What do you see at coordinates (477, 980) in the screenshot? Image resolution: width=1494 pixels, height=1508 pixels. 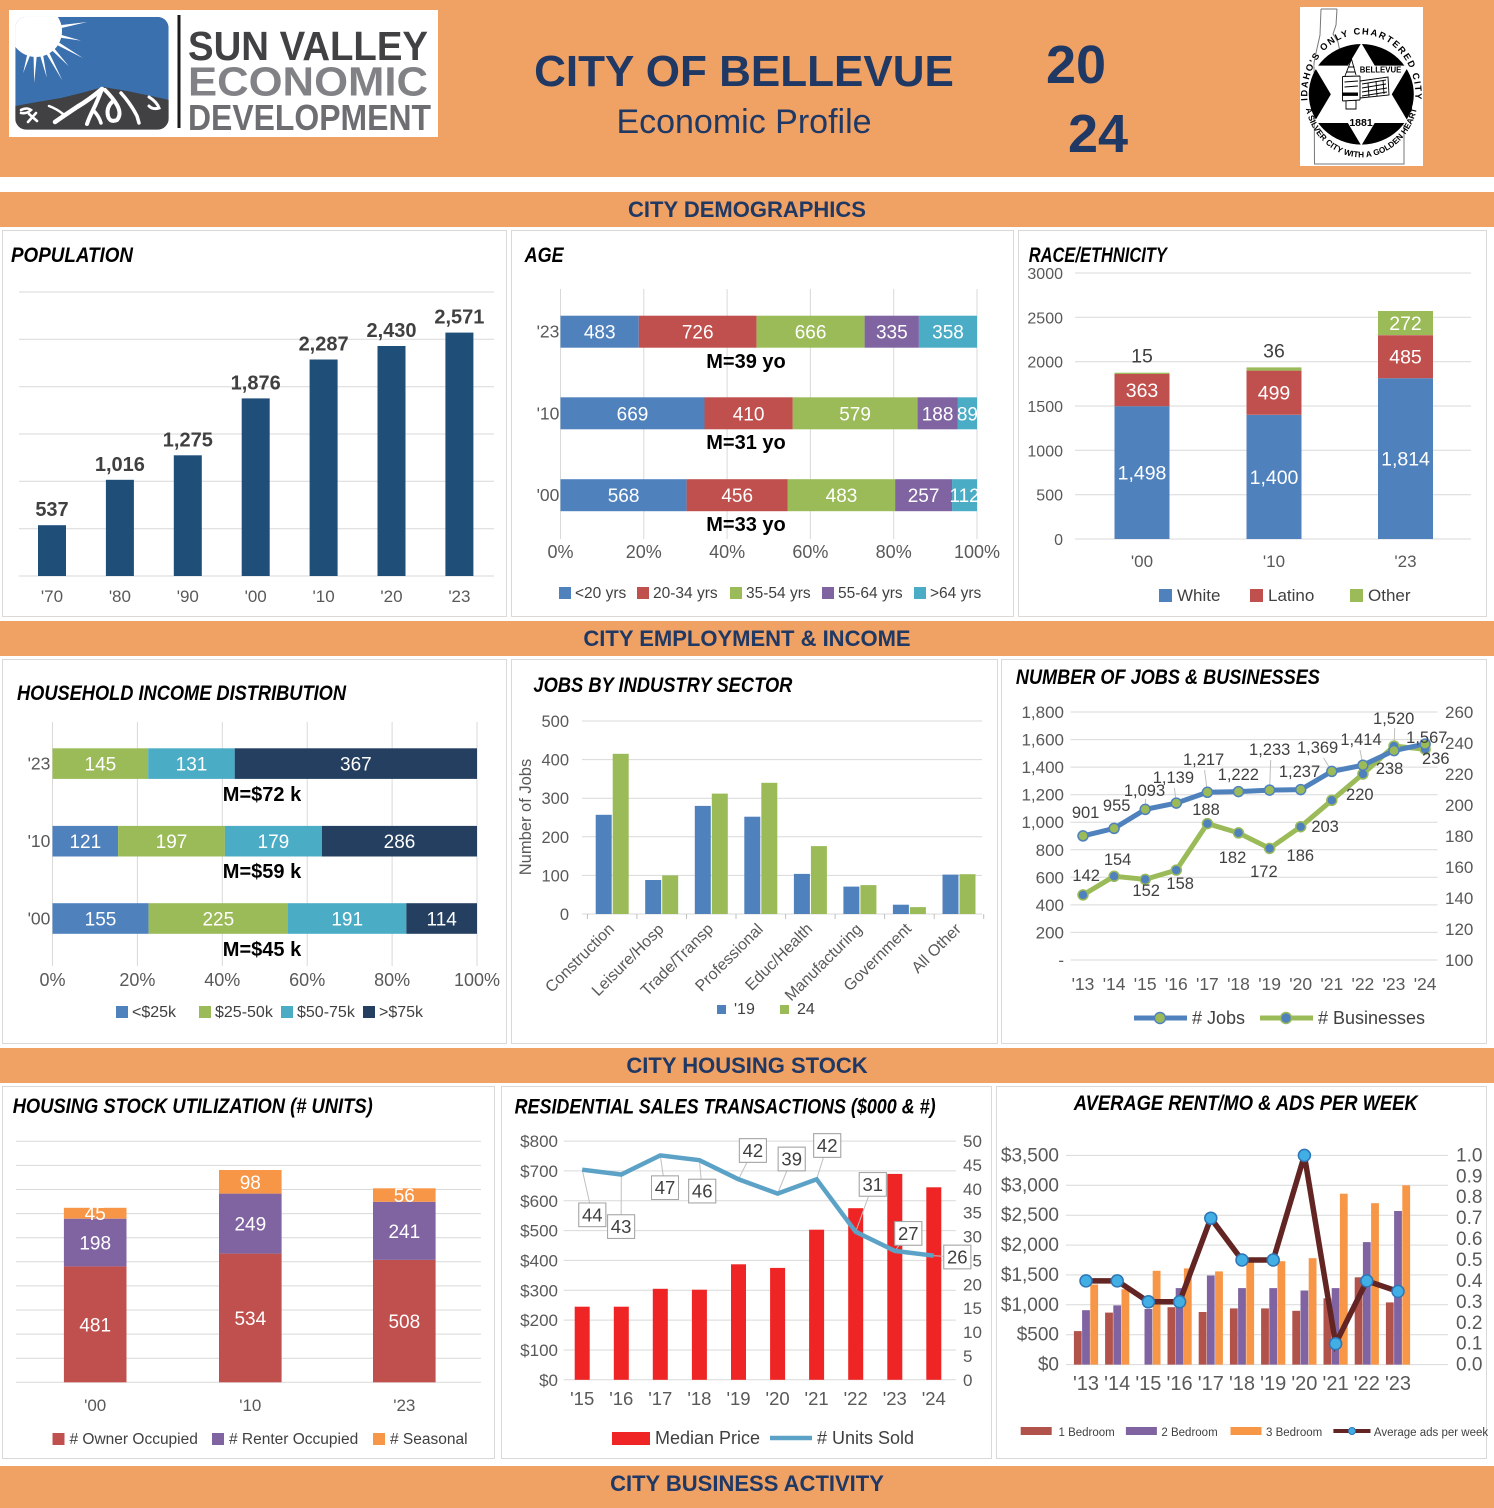 I see `svg-text: 100%` at bounding box center [477, 980].